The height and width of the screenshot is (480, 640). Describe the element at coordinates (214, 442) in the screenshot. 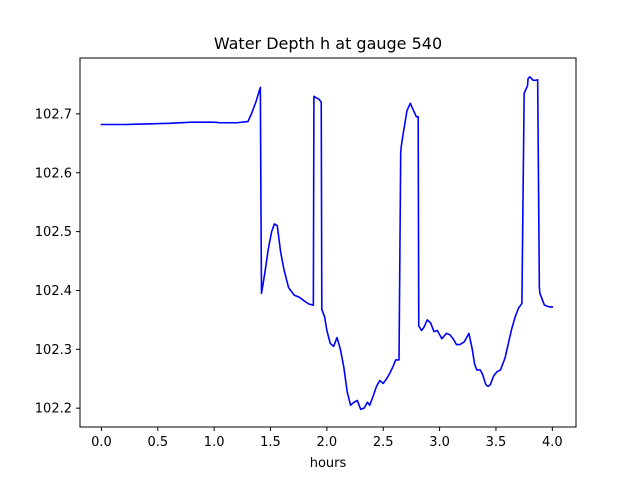

I see `x-tick-label: 1.0` at that location.